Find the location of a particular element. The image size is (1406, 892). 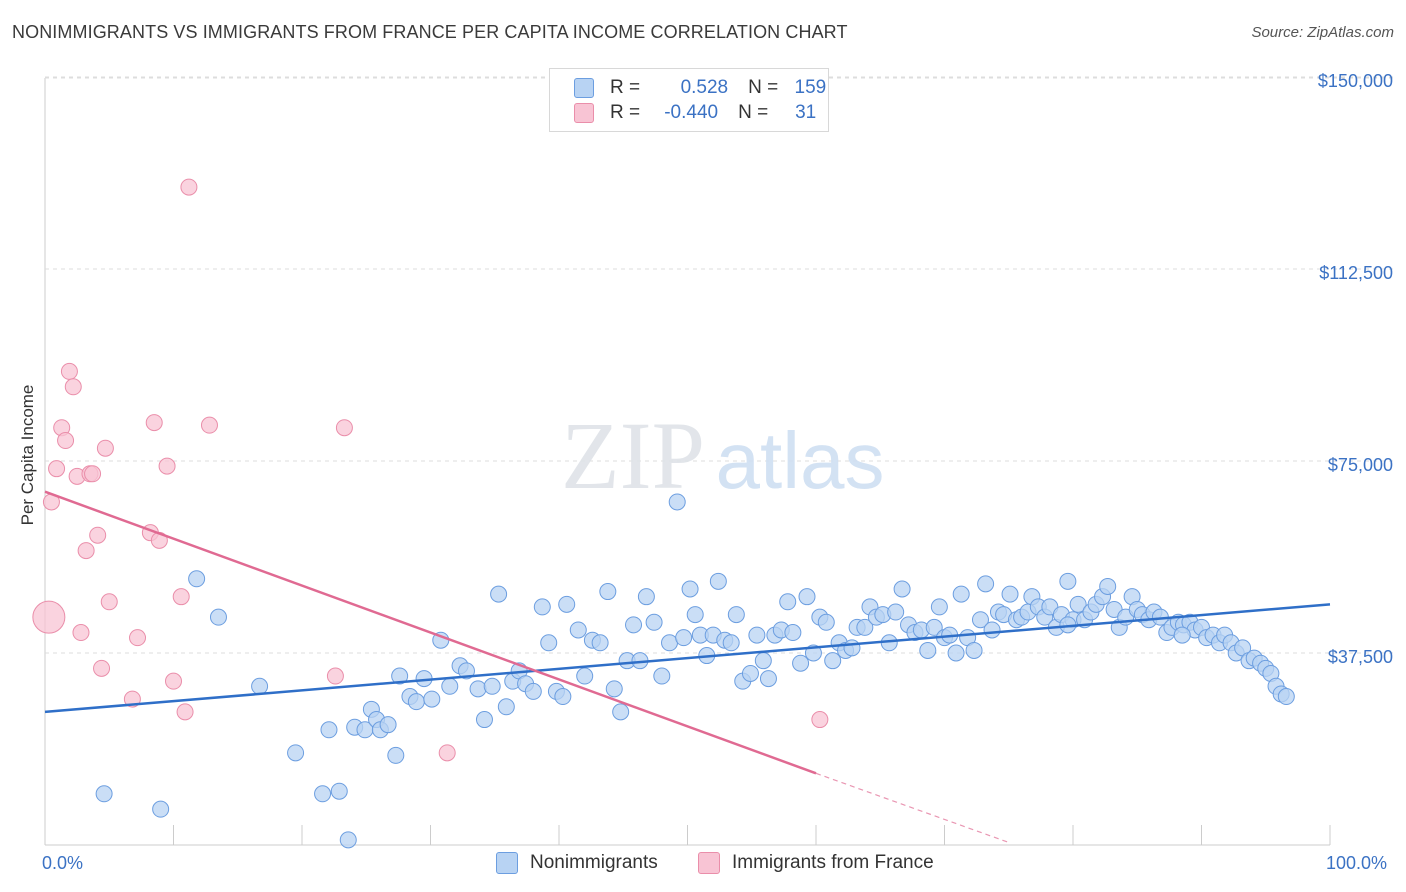

y-tick-labels: $37,500 $75,000 $112,500 $150,000 is located at coordinates (1355, 369).